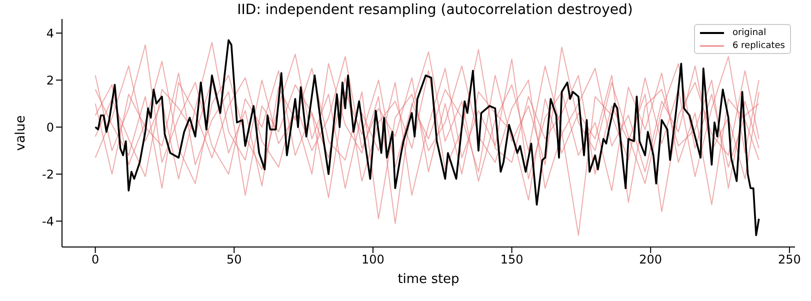  I want to click on y-tick-label: 2, so click(50, 80).